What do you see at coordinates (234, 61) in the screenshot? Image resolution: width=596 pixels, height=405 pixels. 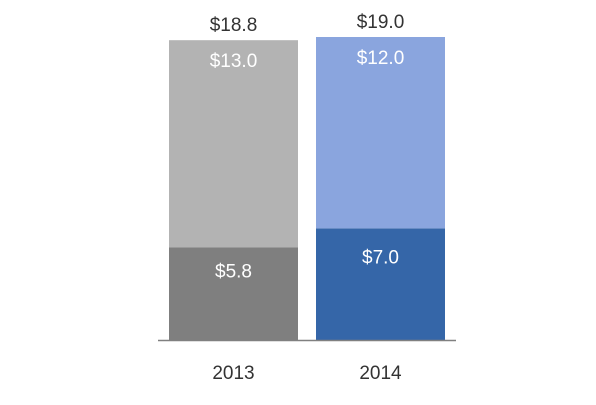 I see `segment-label-2013-top: $13.0` at bounding box center [234, 61].